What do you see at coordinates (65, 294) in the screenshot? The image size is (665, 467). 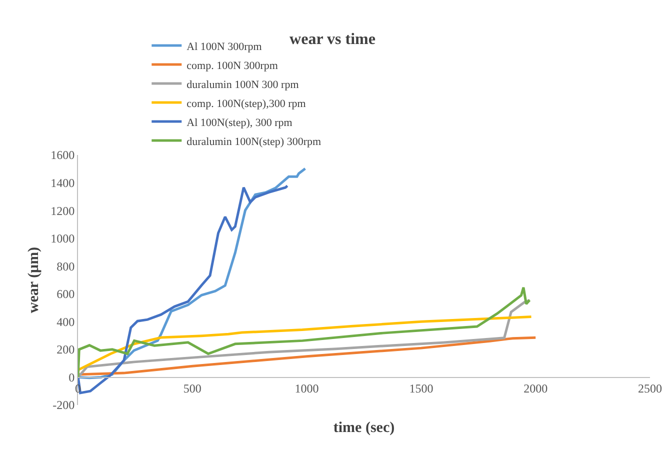 I see `y-tick-label: 600` at bounding box center [65, 294].